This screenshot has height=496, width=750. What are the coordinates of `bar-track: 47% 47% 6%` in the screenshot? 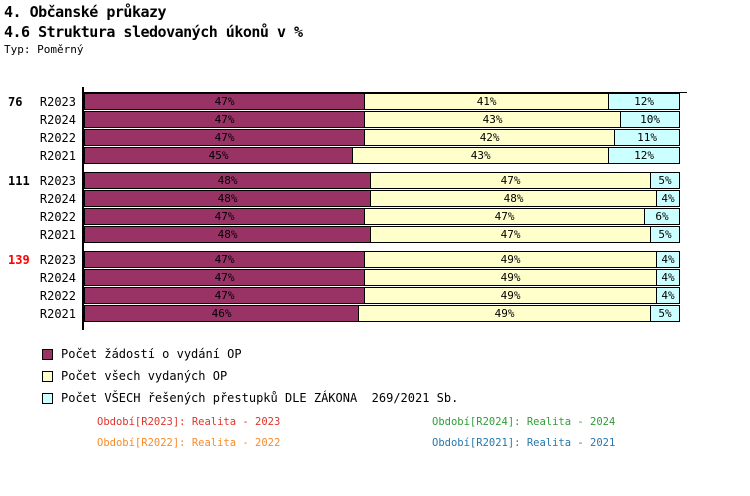 It's located at (382, 216).